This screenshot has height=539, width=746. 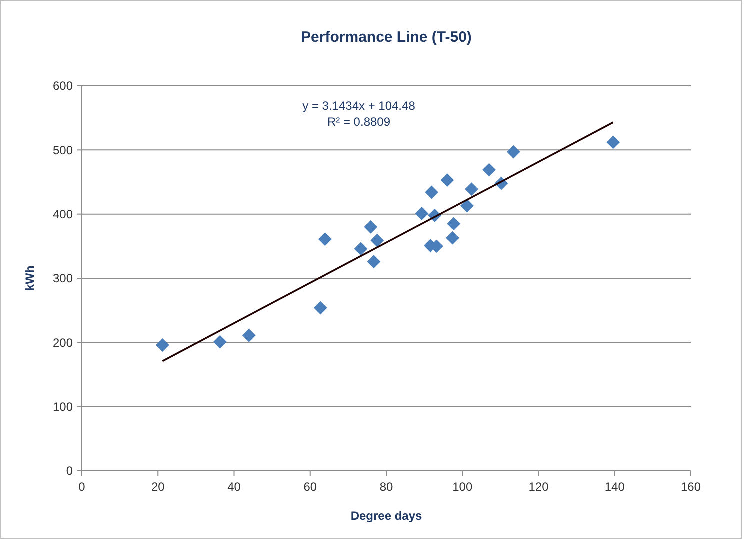 What do you see at coordinates (235, 487) in the screenshot?
I see `x-tick-label: 40` at bounding box center [235, 487].